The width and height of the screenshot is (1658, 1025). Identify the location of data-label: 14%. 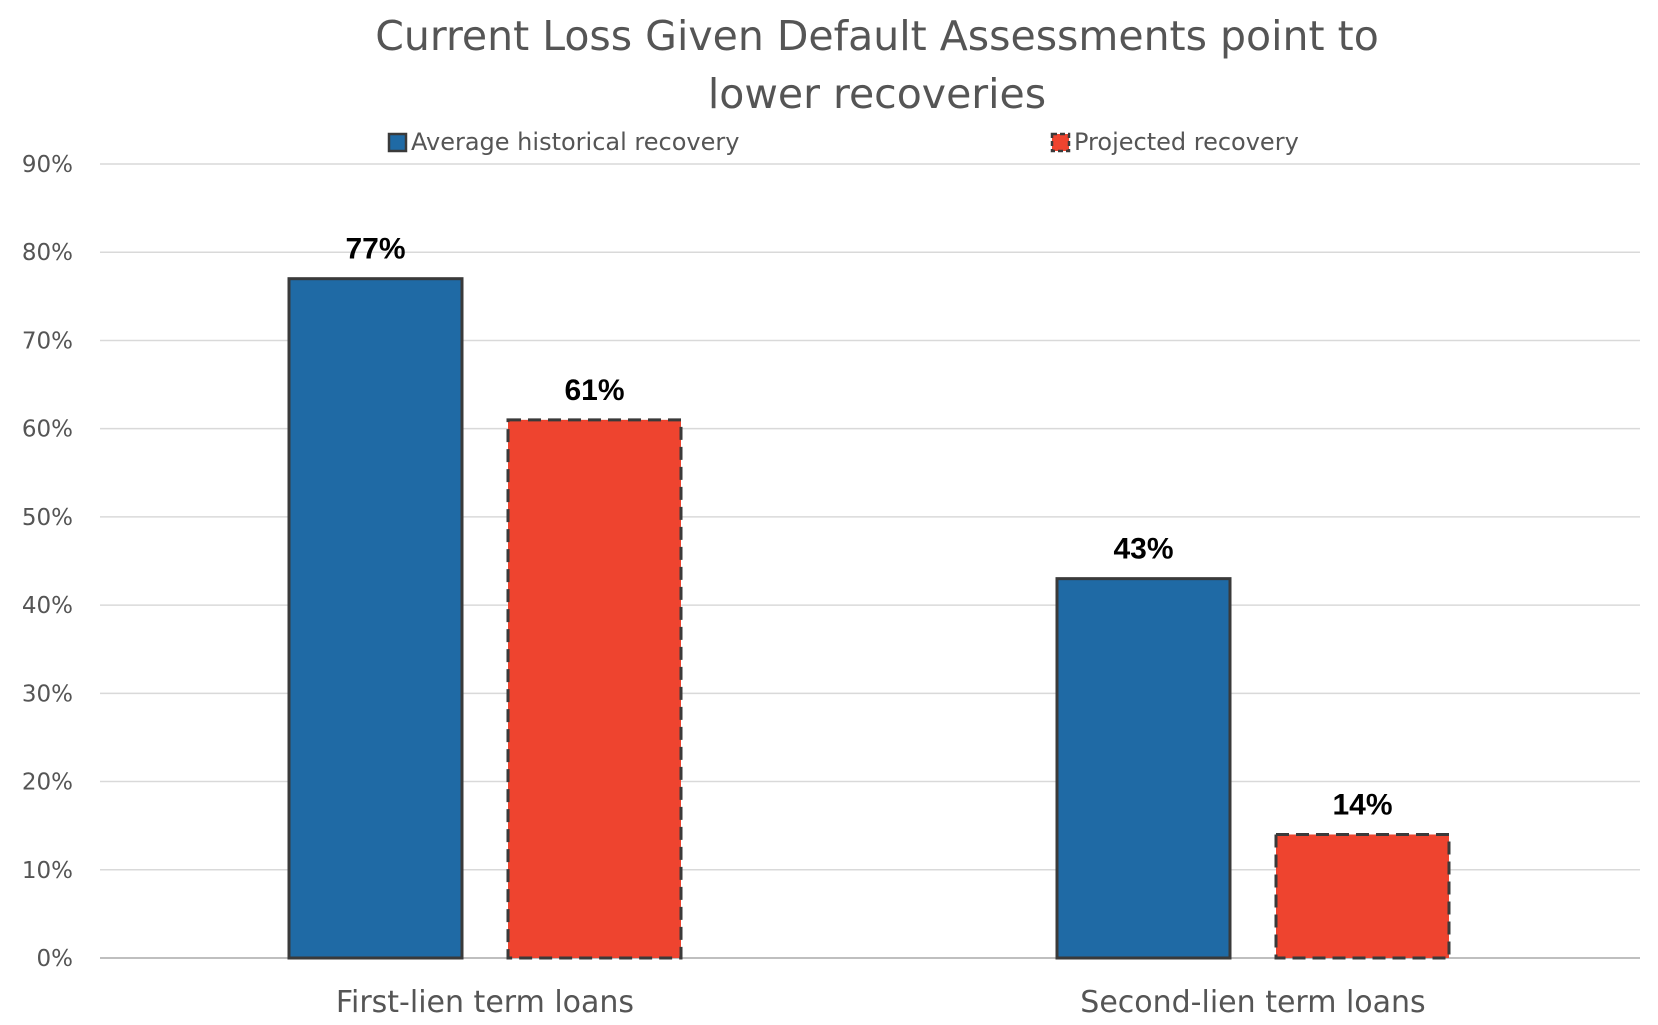
(1362, 804).